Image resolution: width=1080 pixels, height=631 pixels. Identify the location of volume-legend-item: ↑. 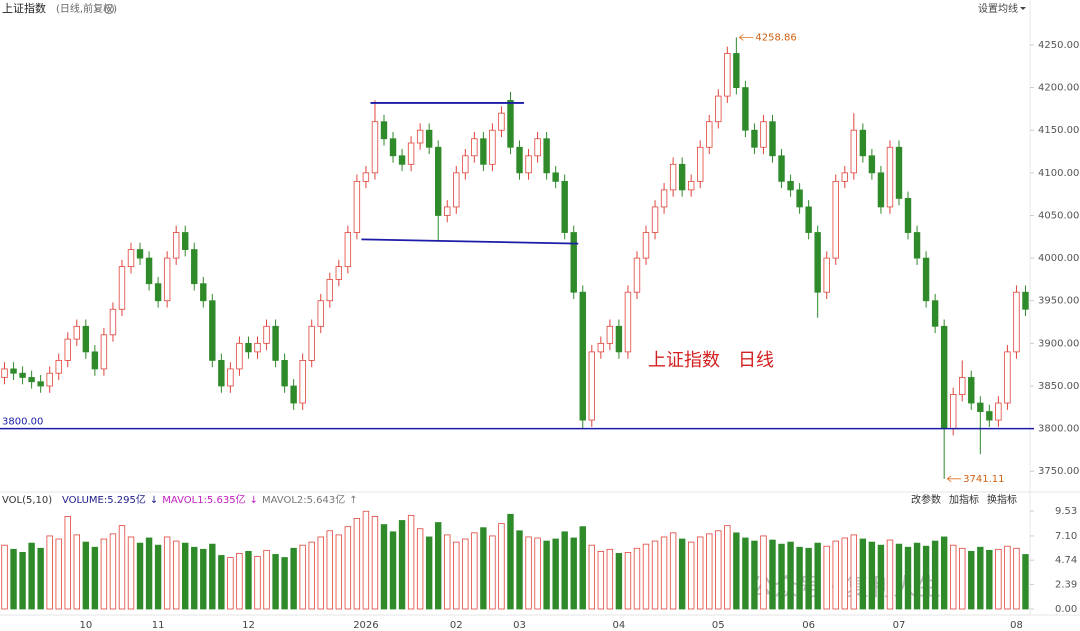
(353, 500).